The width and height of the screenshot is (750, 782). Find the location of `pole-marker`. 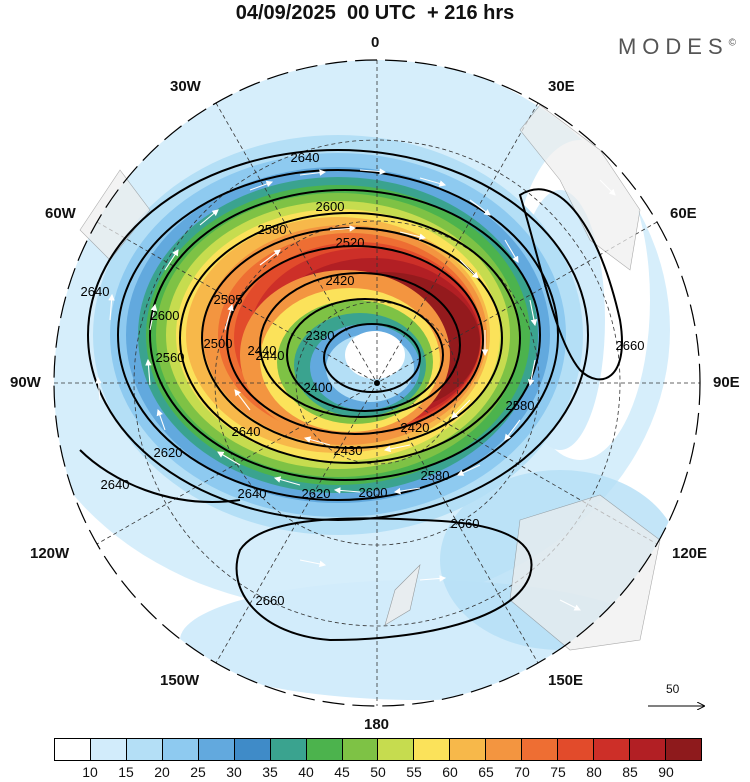

pole-marker is located at coordinates (377, 383).